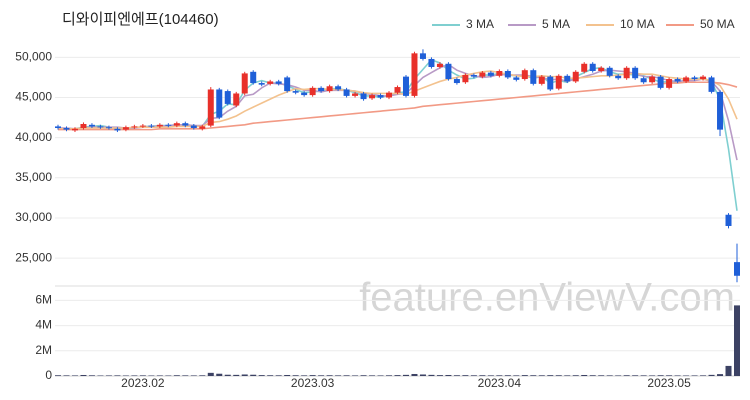 The width and height of the screenshot is (750, 400). Describe the element at coordinates (43, 325) in the screenshot. I see `y2-tick-label: 4M` at that location.